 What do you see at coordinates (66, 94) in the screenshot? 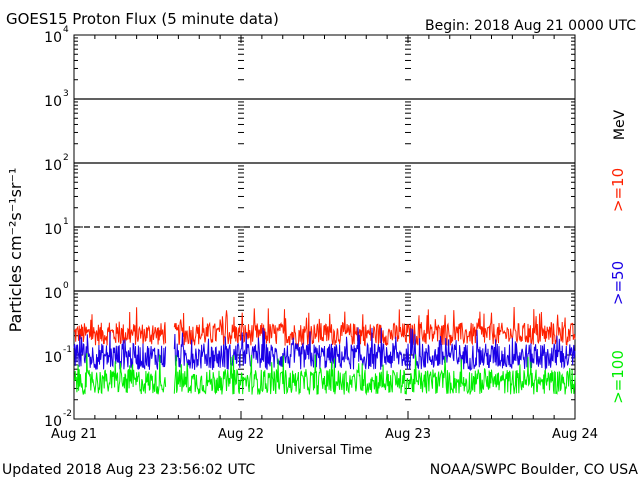
I see `y-tick-exponent: 3` at bounding box center [66, 94].